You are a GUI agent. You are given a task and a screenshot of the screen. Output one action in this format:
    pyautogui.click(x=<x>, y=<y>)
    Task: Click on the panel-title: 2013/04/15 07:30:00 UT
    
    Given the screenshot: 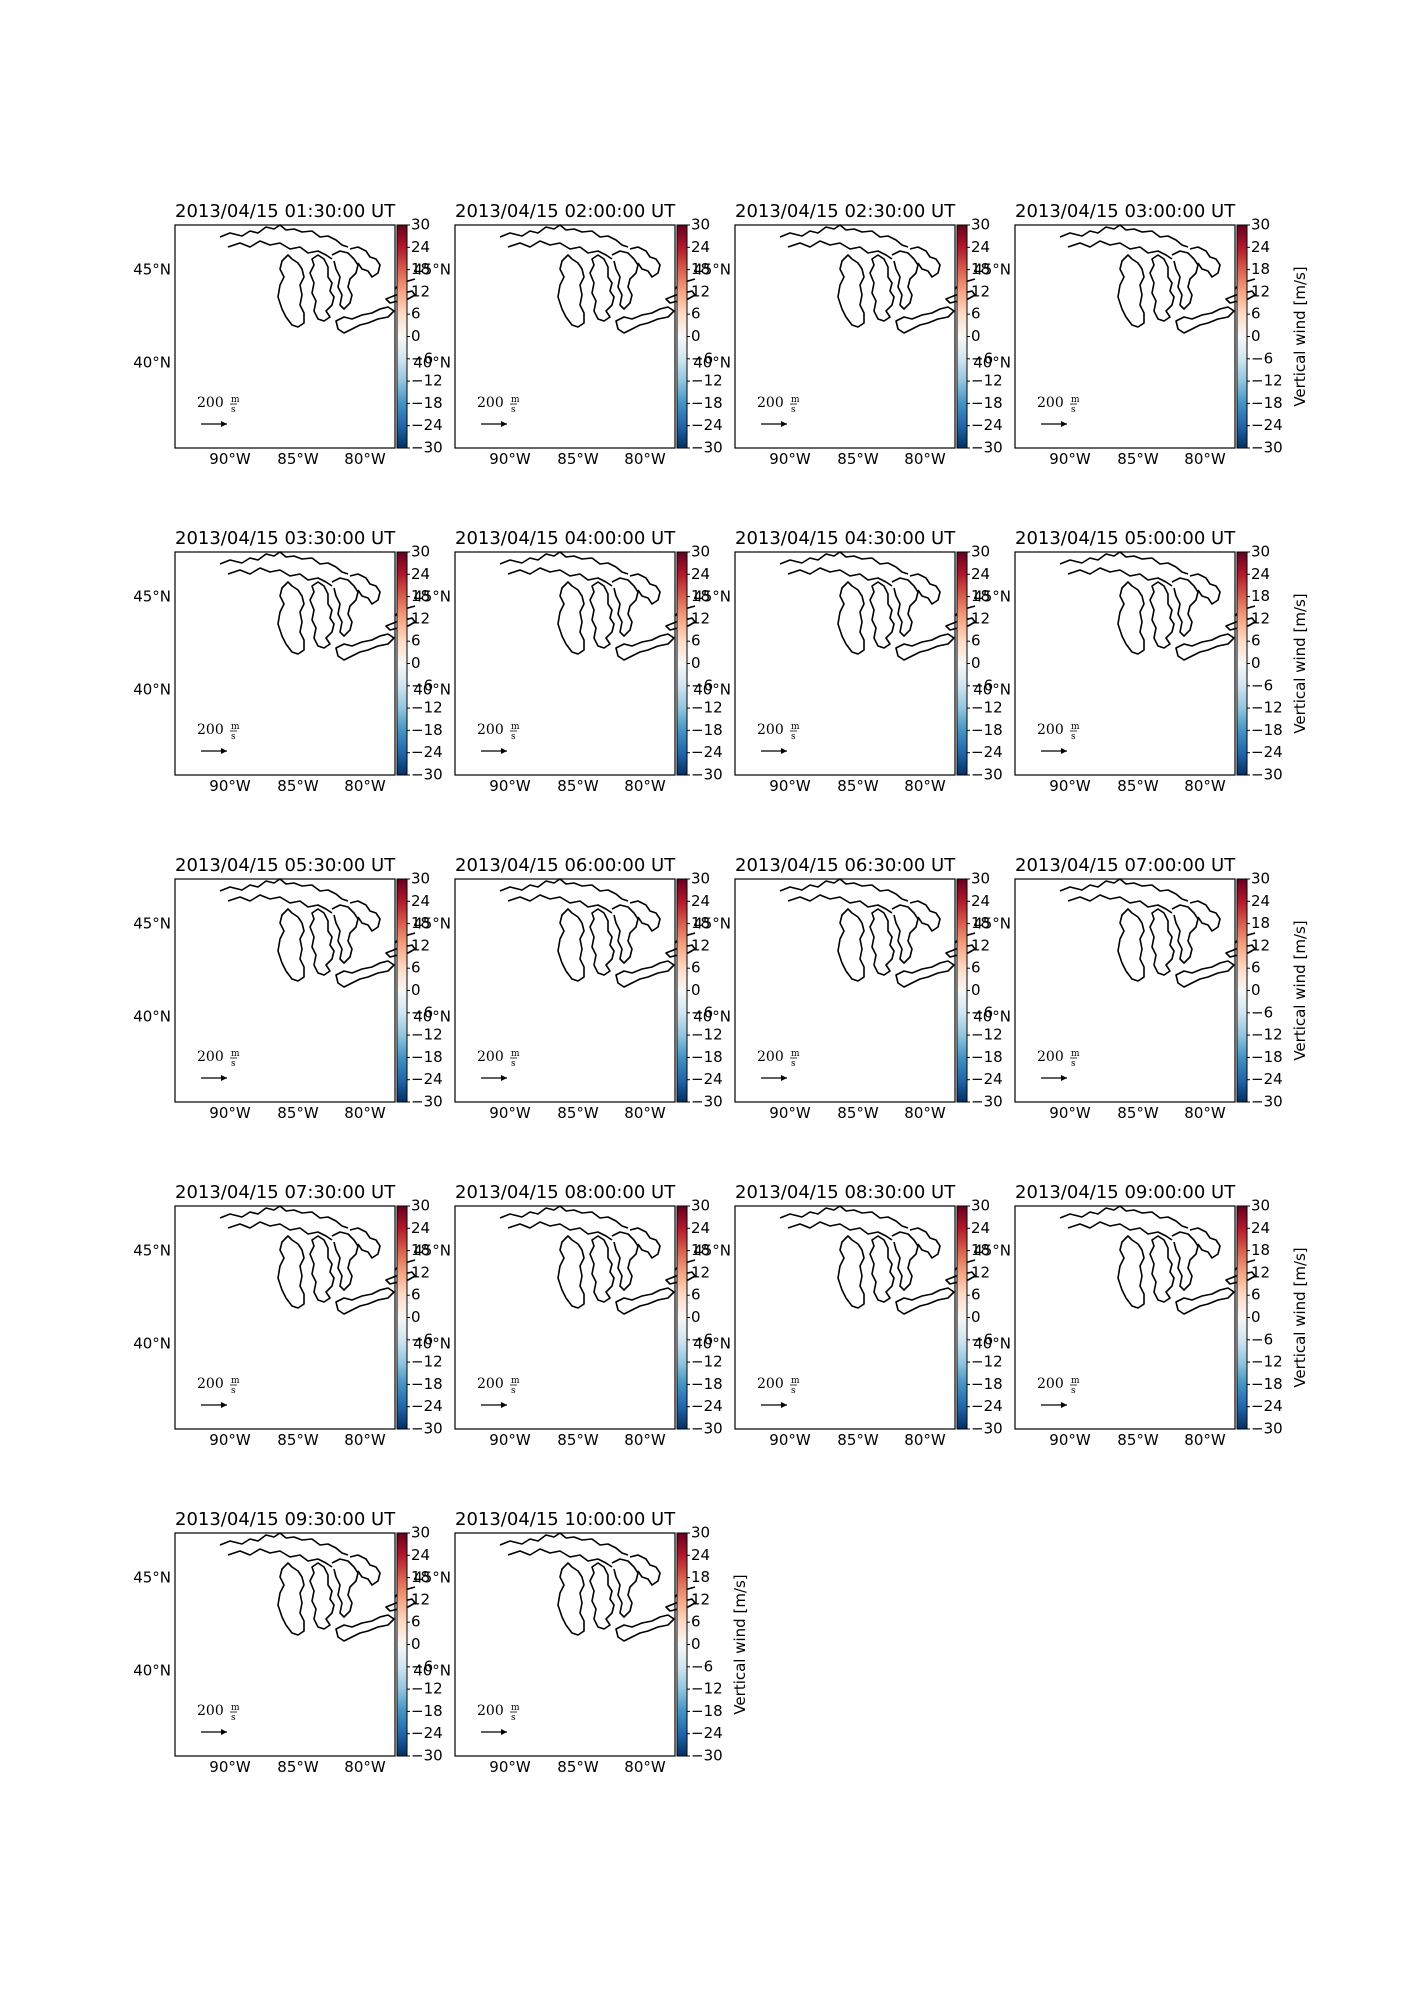 What is the action you would take?
    pyautogui.click(x=285, y=1192)
    